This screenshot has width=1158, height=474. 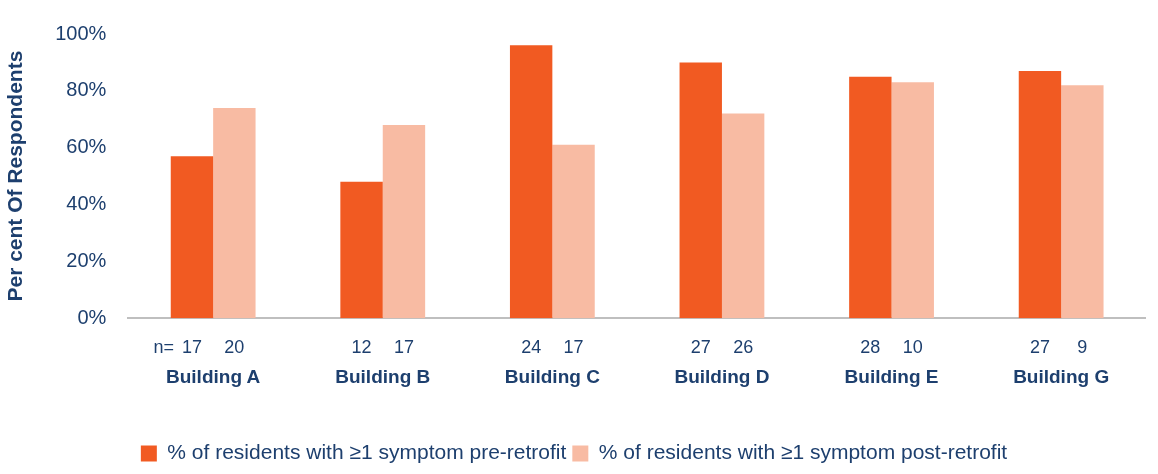 I want to click on text: 24, so click(x=531, y=347).